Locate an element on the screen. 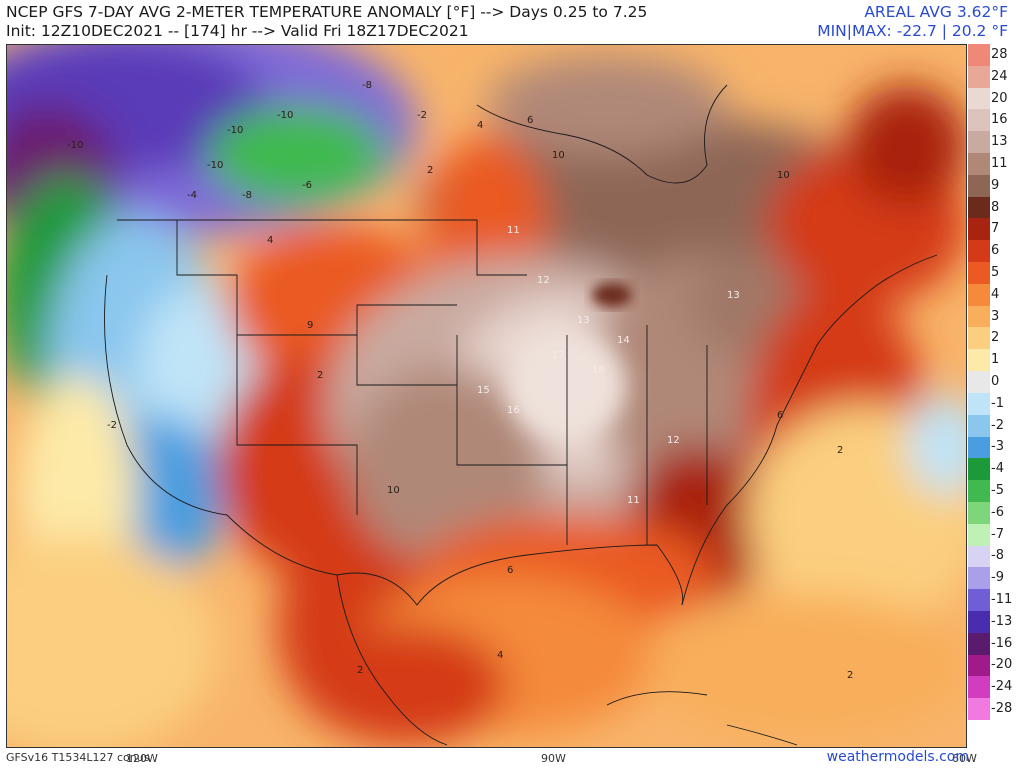  lon-label-120w: 120W is located at coordinates (142, 758).